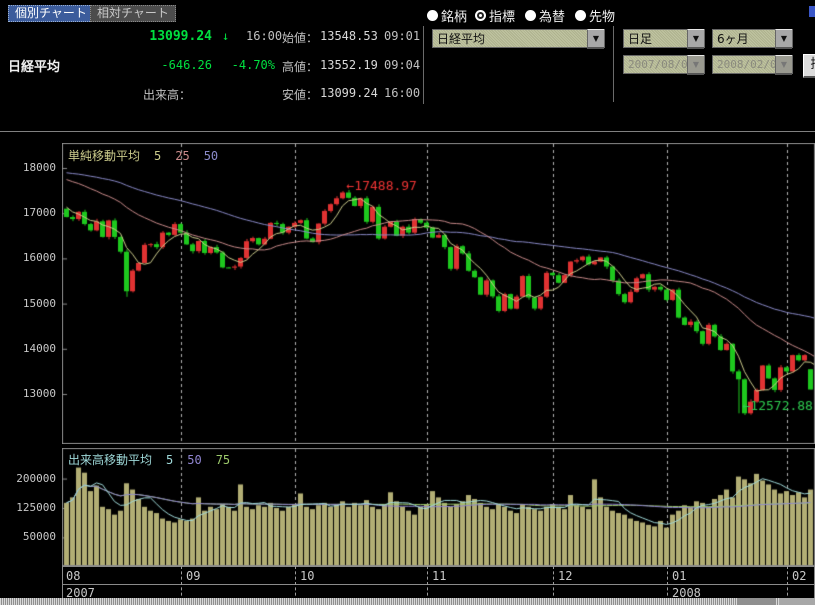 The image size is (815, 605). What do you see at coordinates (186, 65) in the screenshot?
I see `price-change: -646.26` at bounding box center [186, 65].